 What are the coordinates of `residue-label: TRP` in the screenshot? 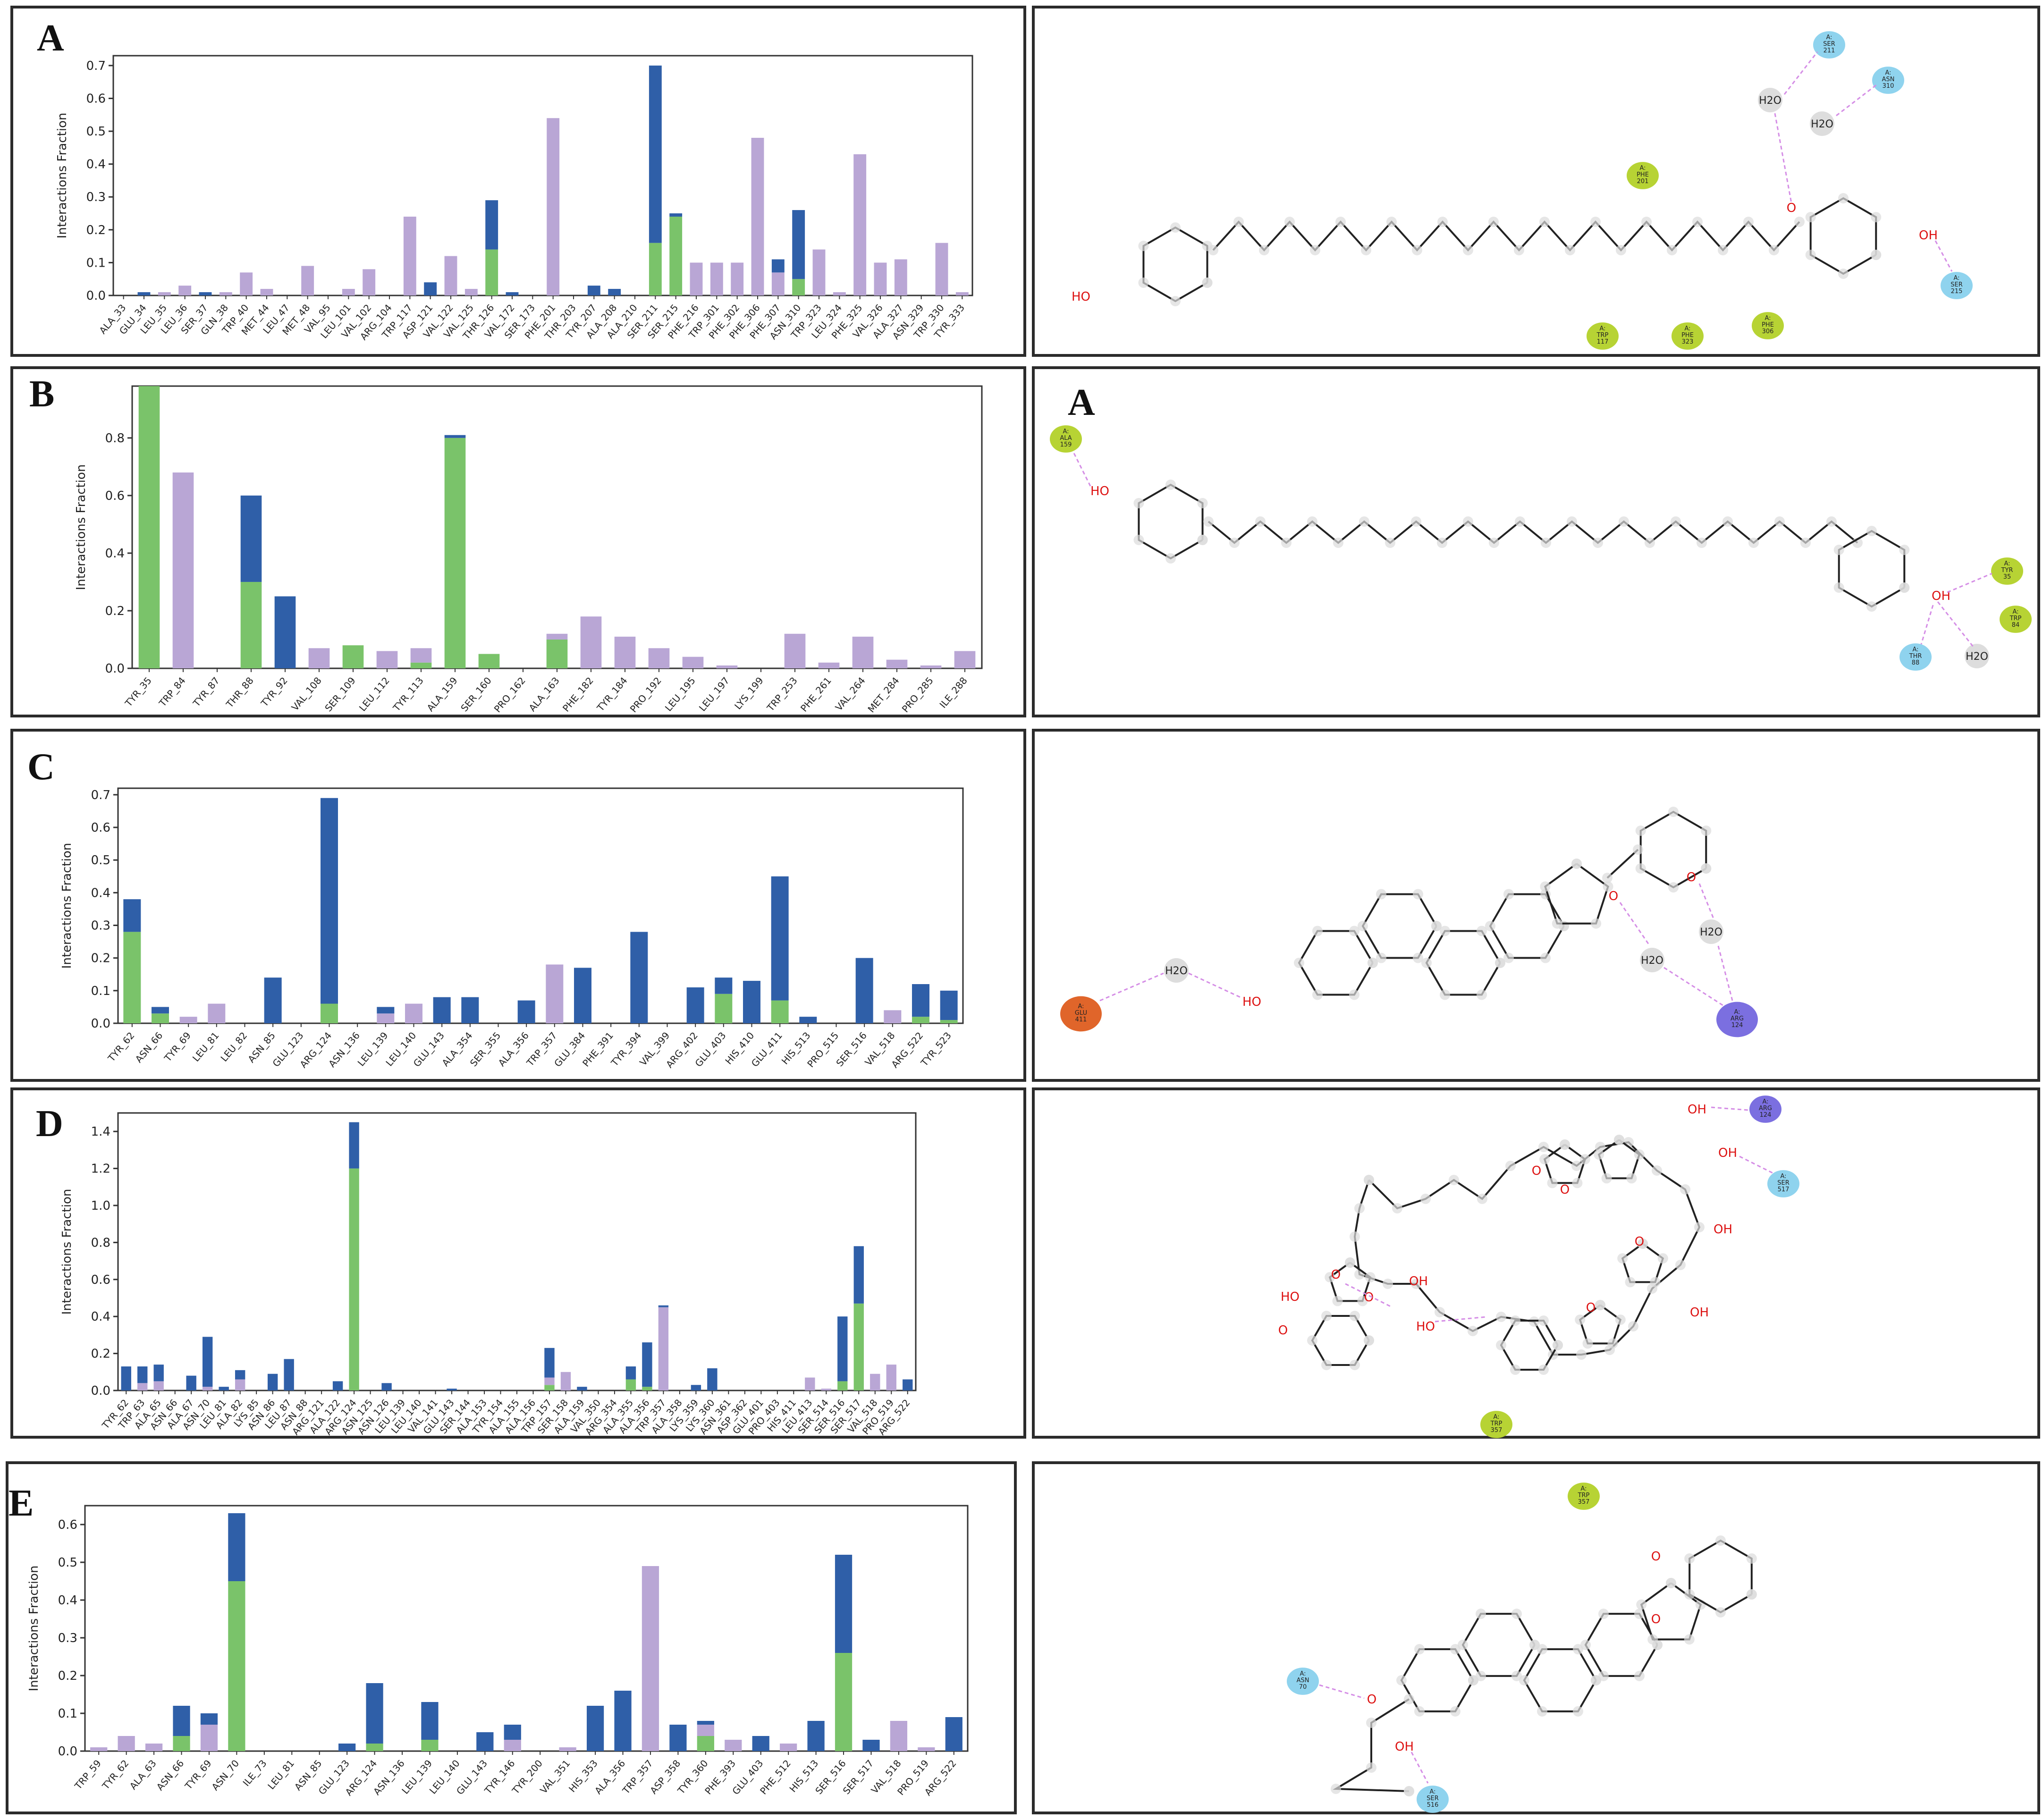 It's located at (1602, 335).